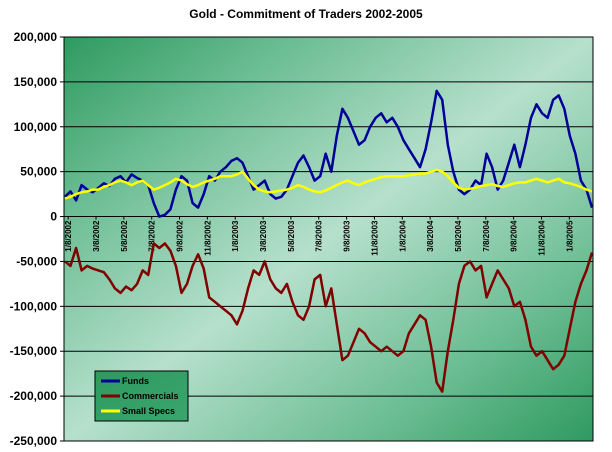  I want to click on y-tick-label: 50,000, so click(38, 172).